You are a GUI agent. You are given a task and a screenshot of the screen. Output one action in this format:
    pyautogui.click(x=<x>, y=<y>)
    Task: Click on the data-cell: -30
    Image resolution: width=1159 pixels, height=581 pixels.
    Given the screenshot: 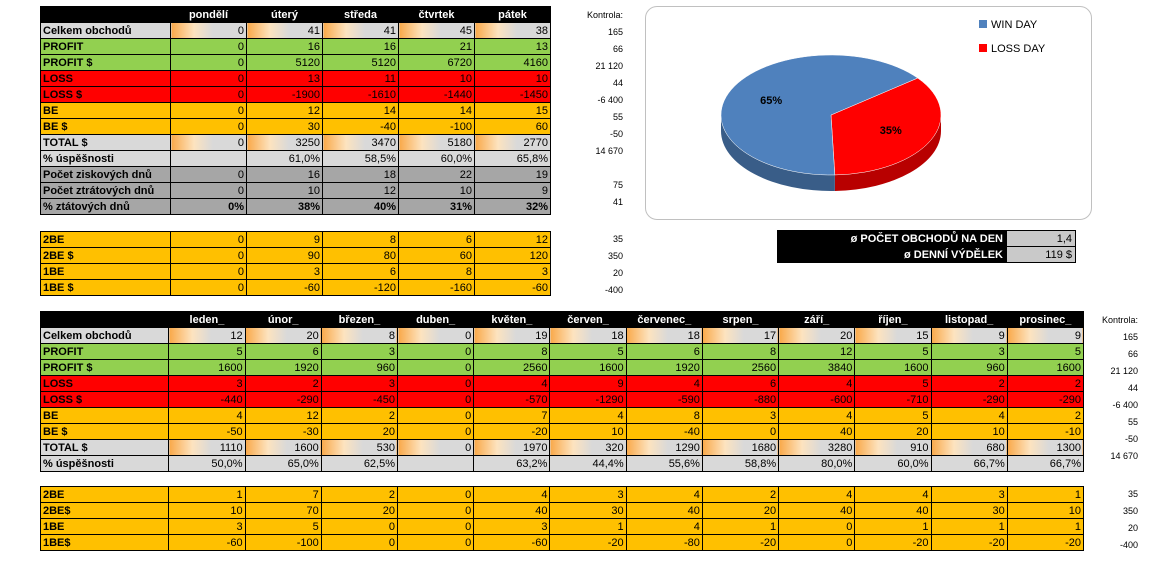 What is the action you would take?
    pyautogui.click(x=283, y=431)
    